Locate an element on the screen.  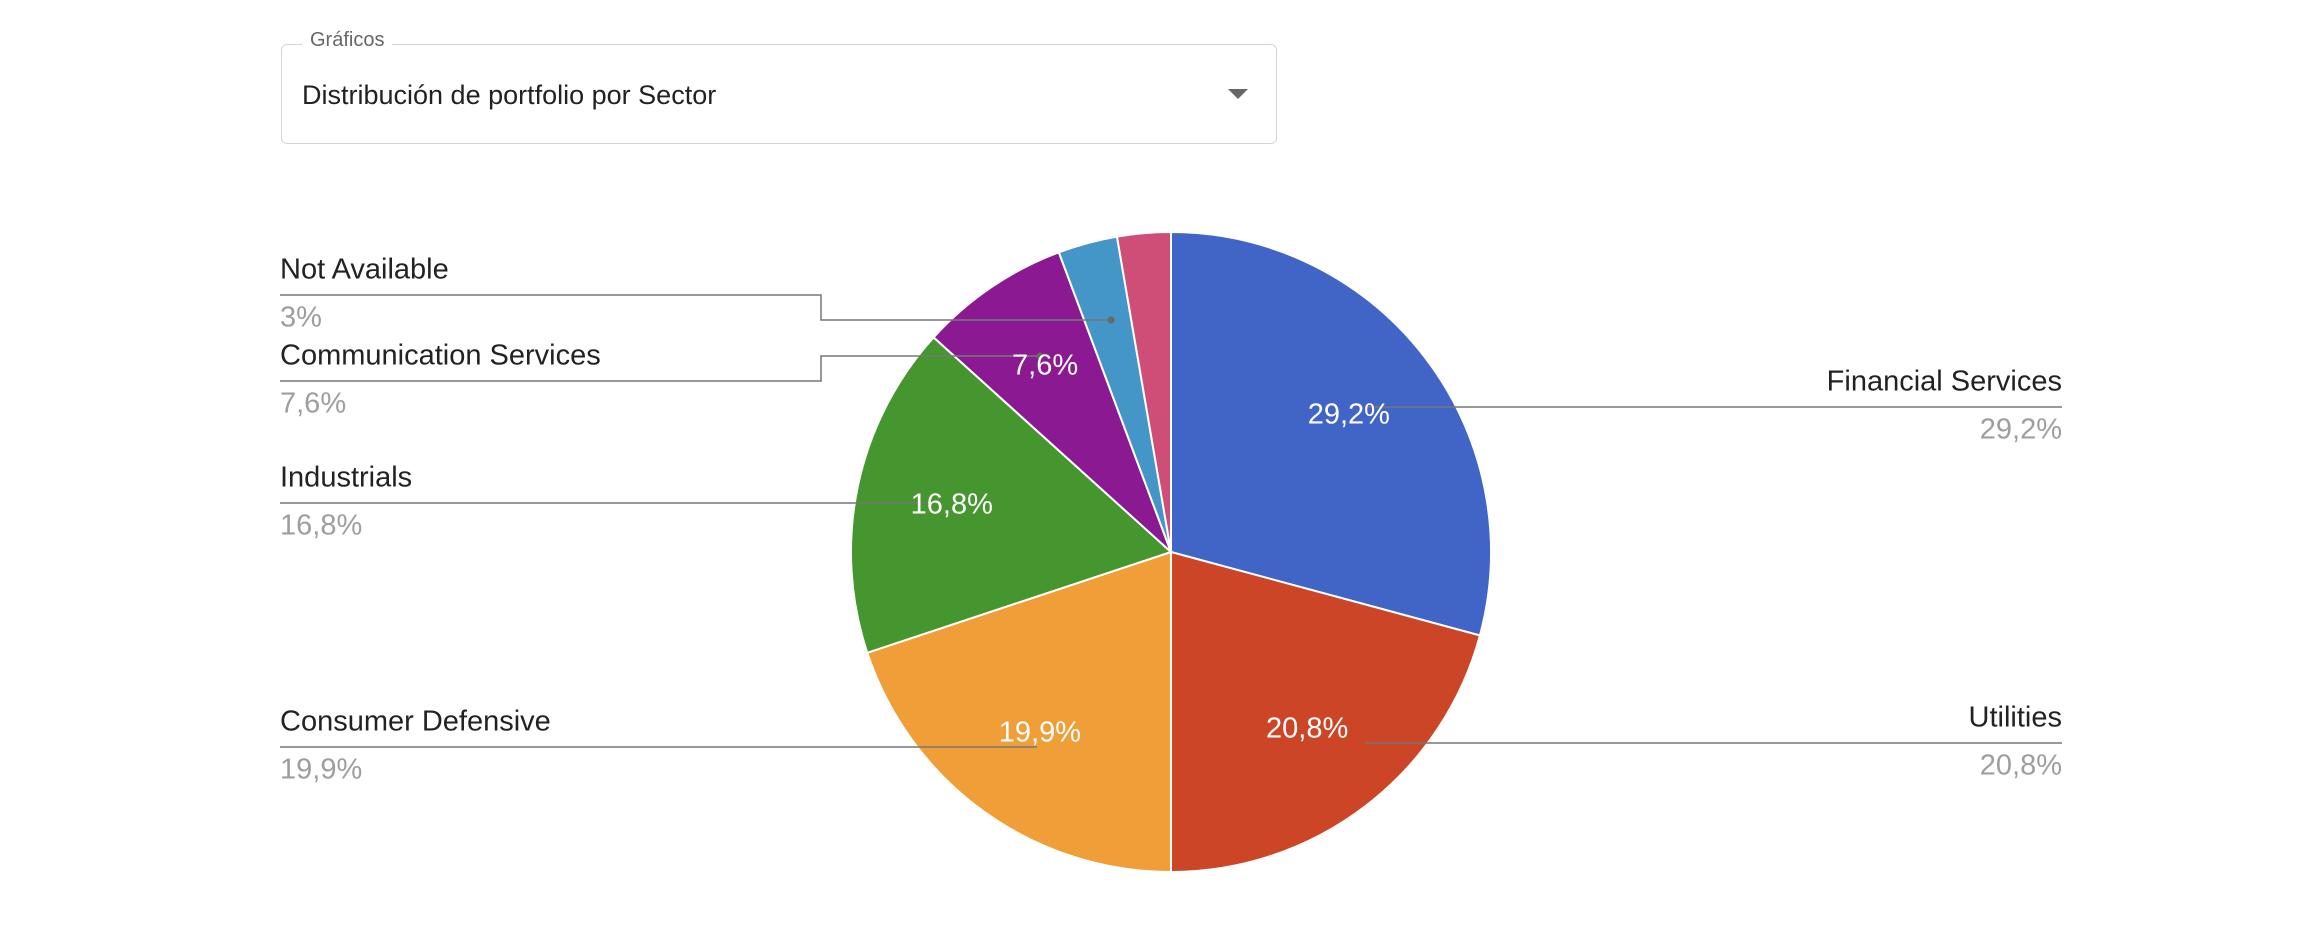
label-name: Industrials is located at coordinates (346, 478).